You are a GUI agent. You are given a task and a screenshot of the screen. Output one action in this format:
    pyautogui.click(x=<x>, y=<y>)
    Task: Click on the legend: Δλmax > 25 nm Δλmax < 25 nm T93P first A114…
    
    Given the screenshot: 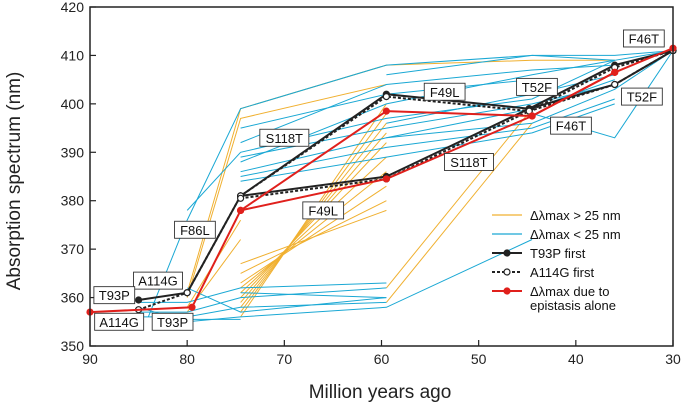 What is the action you would take?
    pyautogui.click(x=556, y=260)
    